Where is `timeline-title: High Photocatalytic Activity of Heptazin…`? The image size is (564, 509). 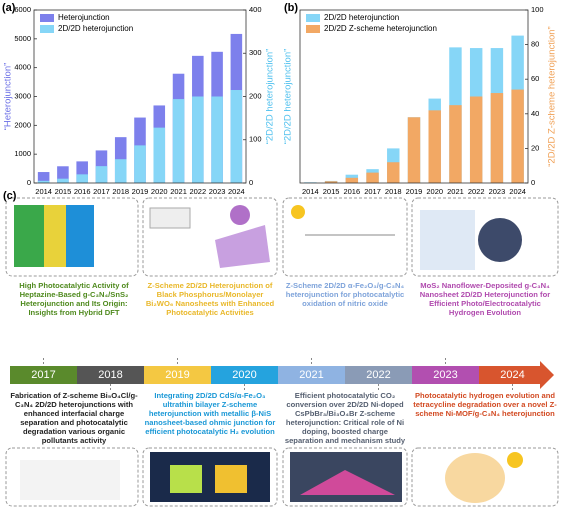 timeline-title: High Photocatalytic Activity of Heptazin… is located at coordinates (74, 299).